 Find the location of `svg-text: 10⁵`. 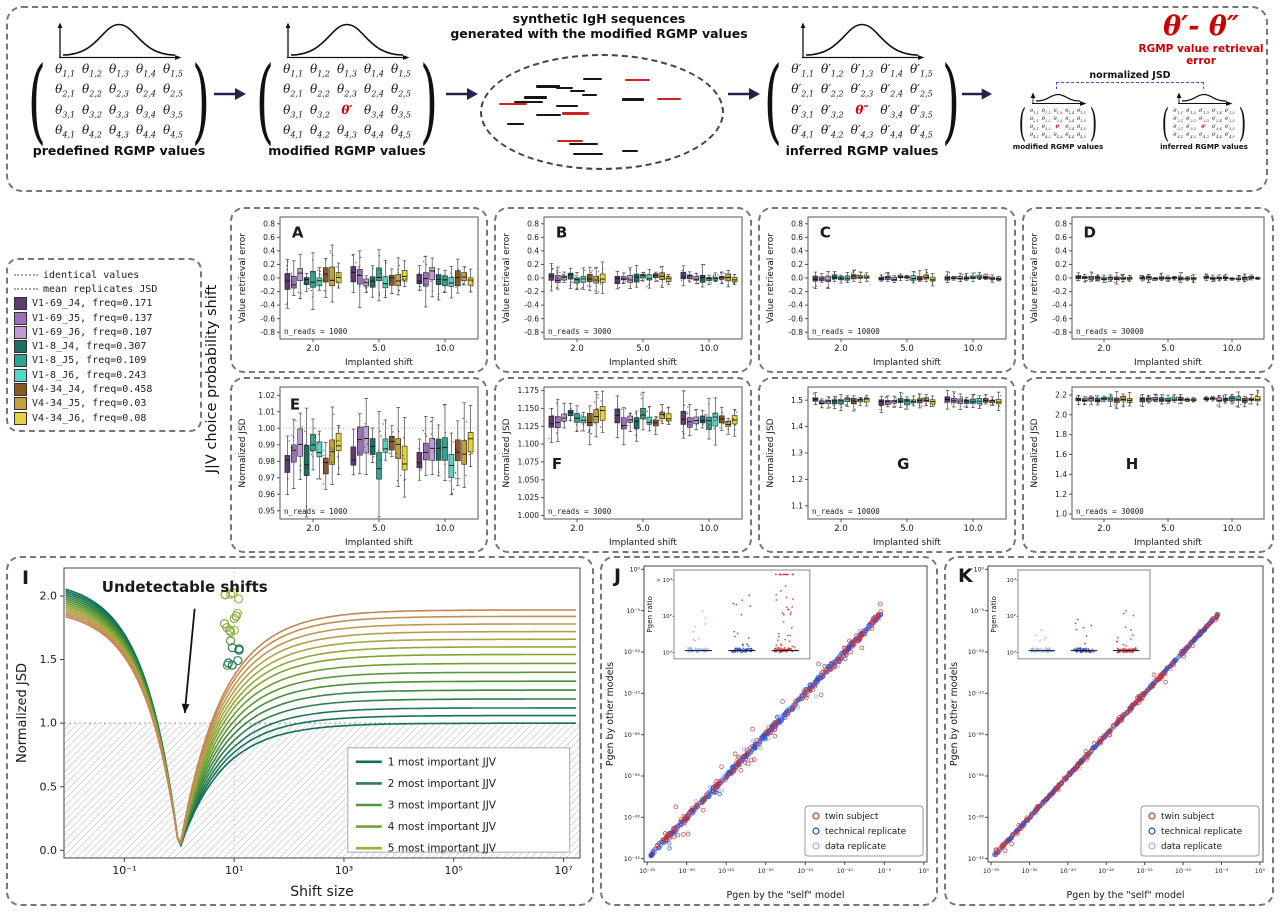

svg-text: 10⁵ is located at coordinates (454, 870).